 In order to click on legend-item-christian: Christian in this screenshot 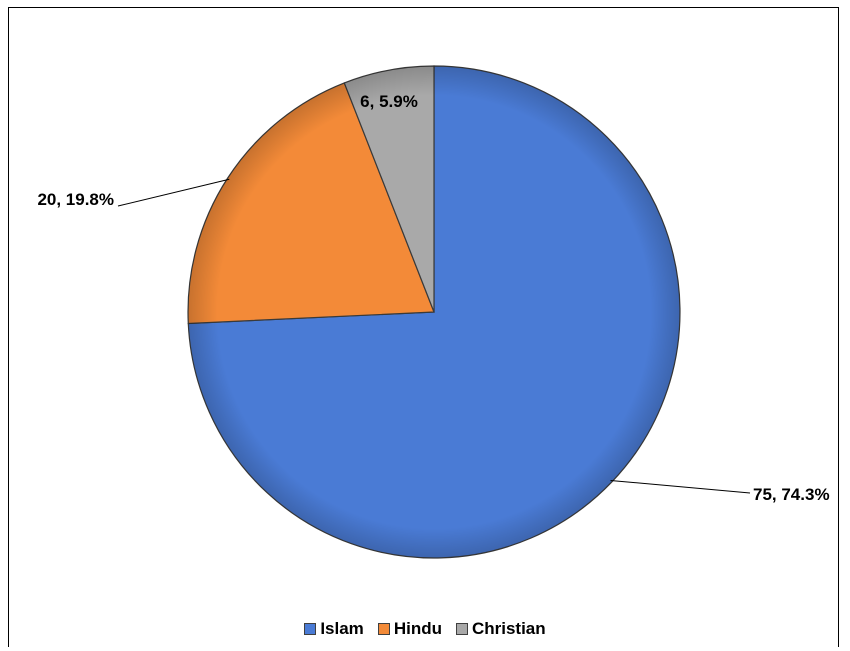, I will do `click(500, 629)`.